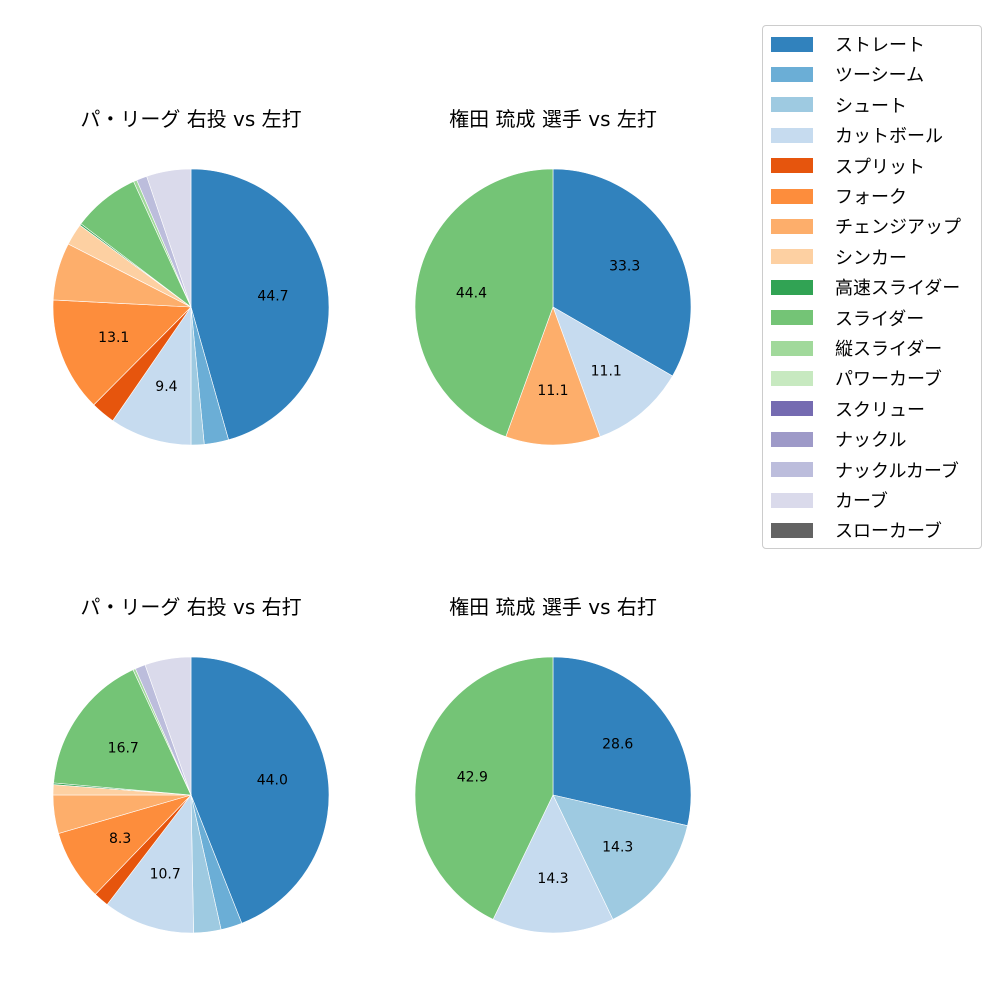 This screenshot has height=1000, width=1000. Describe the element at coordinates (166, 387) in the screenshot. I see `slice-percent-label: 9.4` at that location.